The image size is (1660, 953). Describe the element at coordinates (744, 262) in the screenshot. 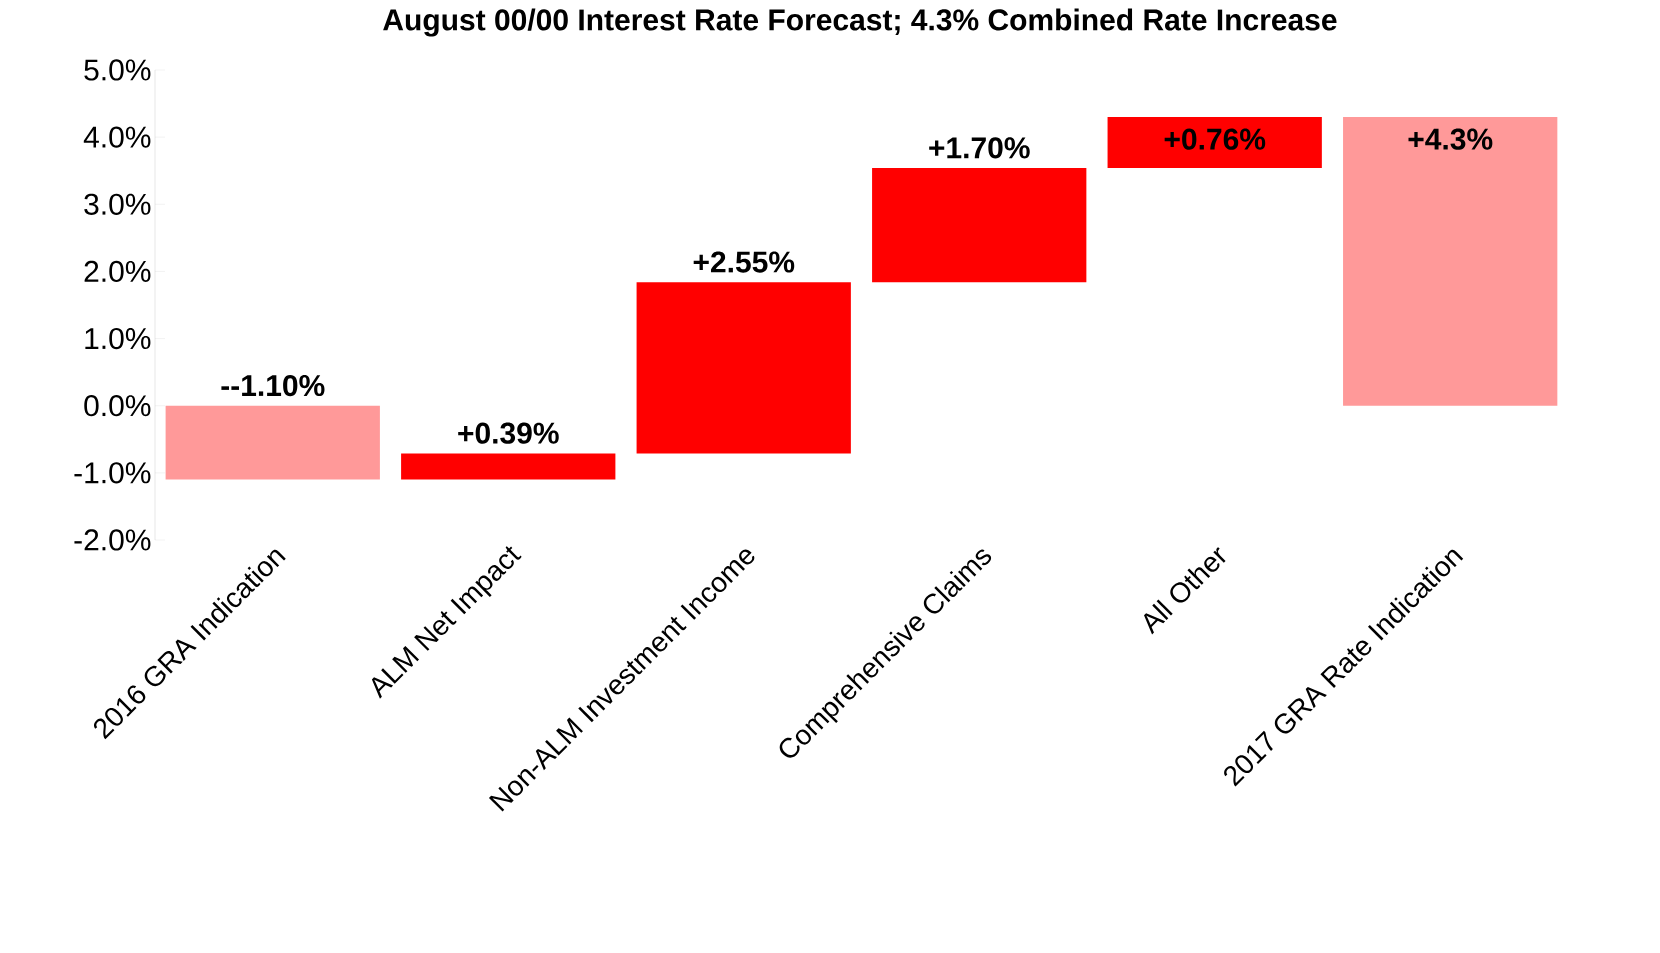

I see `data-label: +2.55%` at that location.